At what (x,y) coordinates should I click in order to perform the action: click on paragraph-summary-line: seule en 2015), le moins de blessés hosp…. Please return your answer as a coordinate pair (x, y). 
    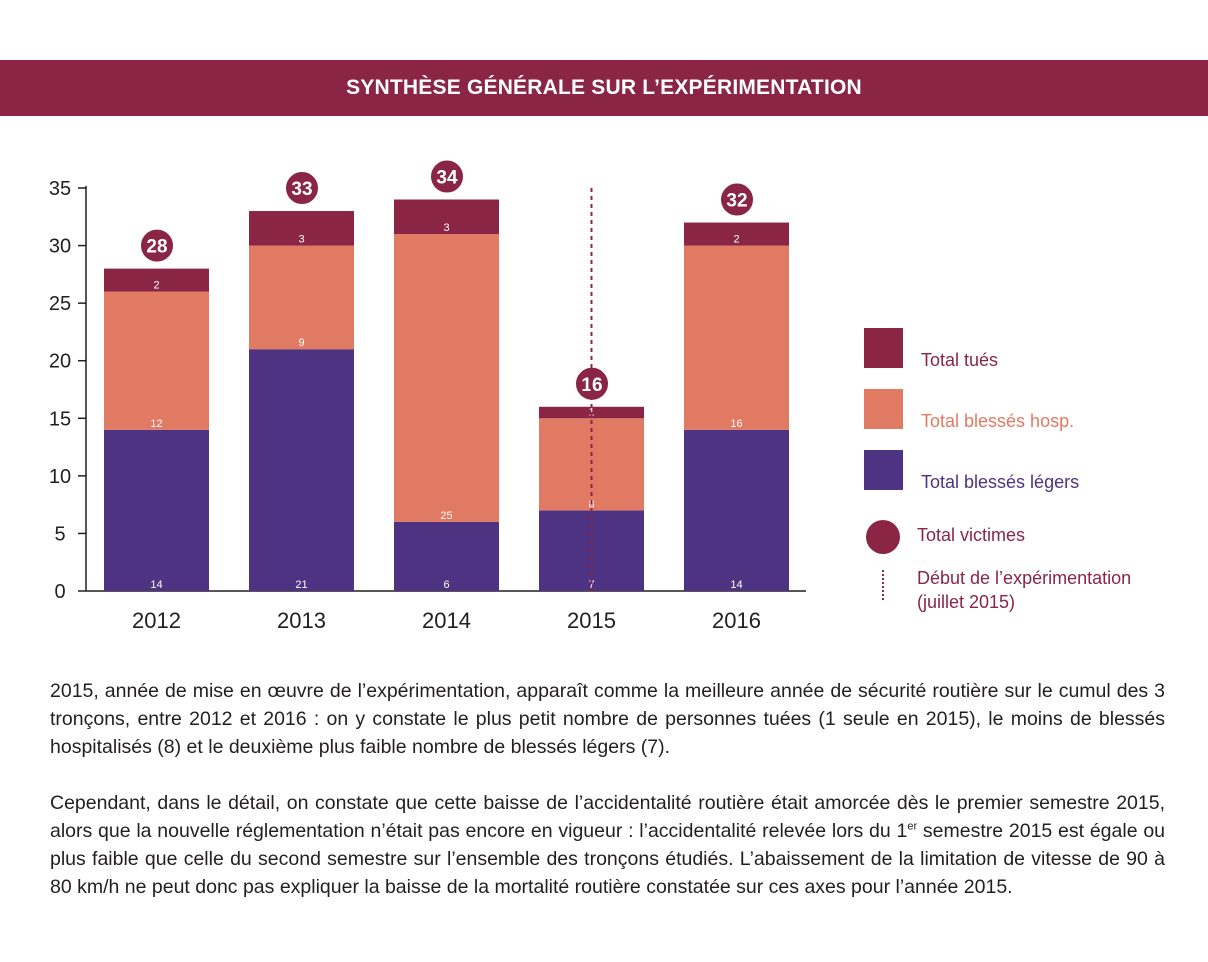
    Looking at the image, I should click on (608, 733).